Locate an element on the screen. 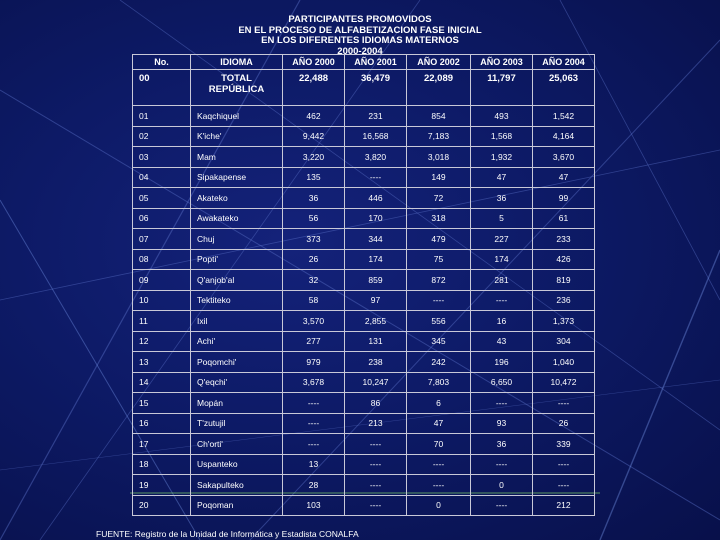 The width and height of the screenshot is (720, 540). cell-2004: 26 is located at coordinates (563, 423).